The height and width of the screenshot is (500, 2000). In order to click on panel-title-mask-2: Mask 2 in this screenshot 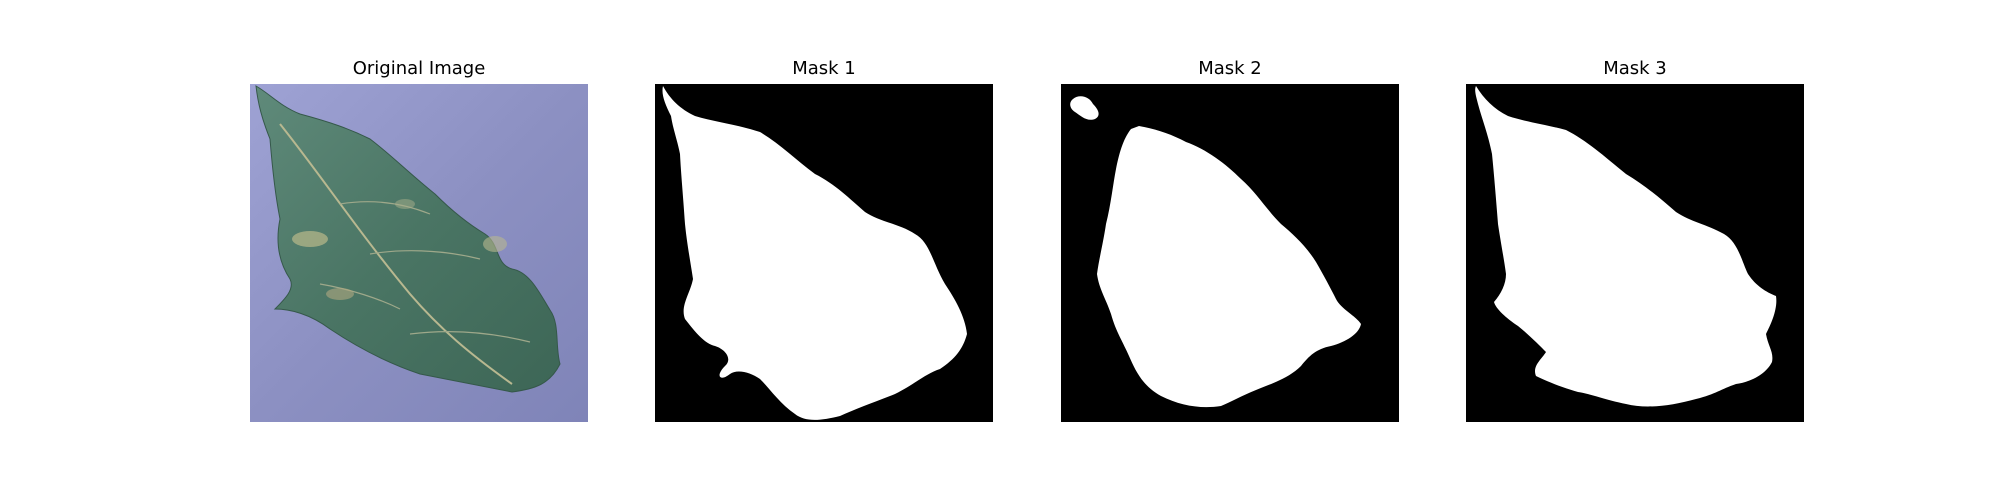, I will do `click(1230, 68)`.